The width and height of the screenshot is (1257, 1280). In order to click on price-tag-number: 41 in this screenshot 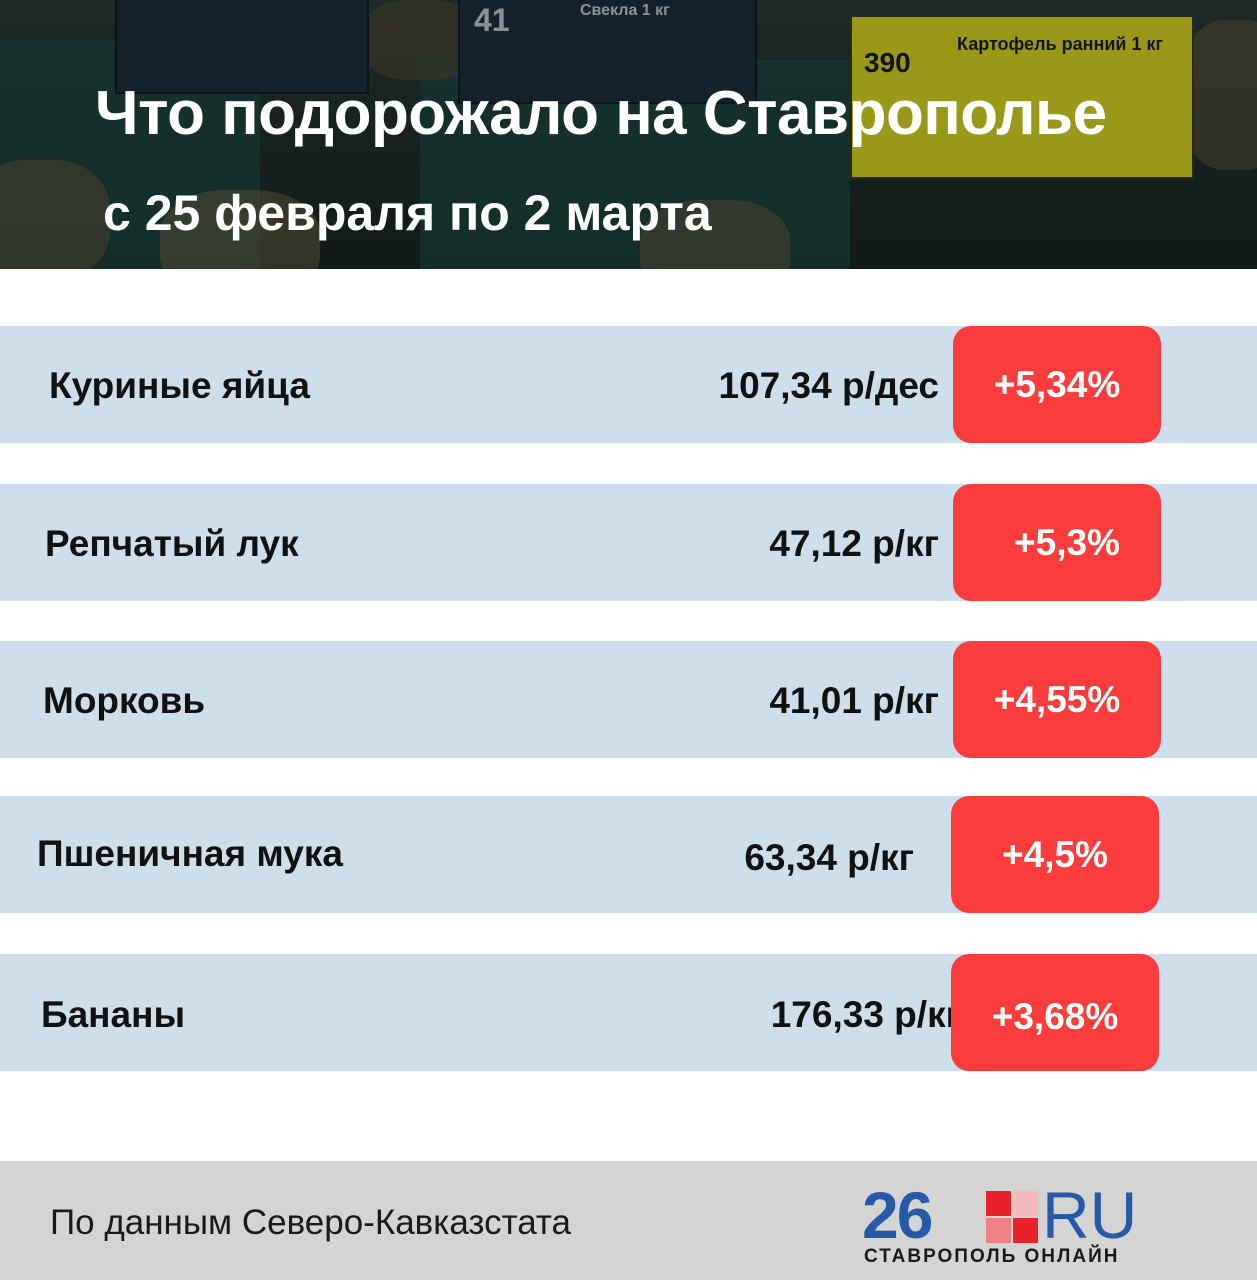, I will do `click(492, 20)`.